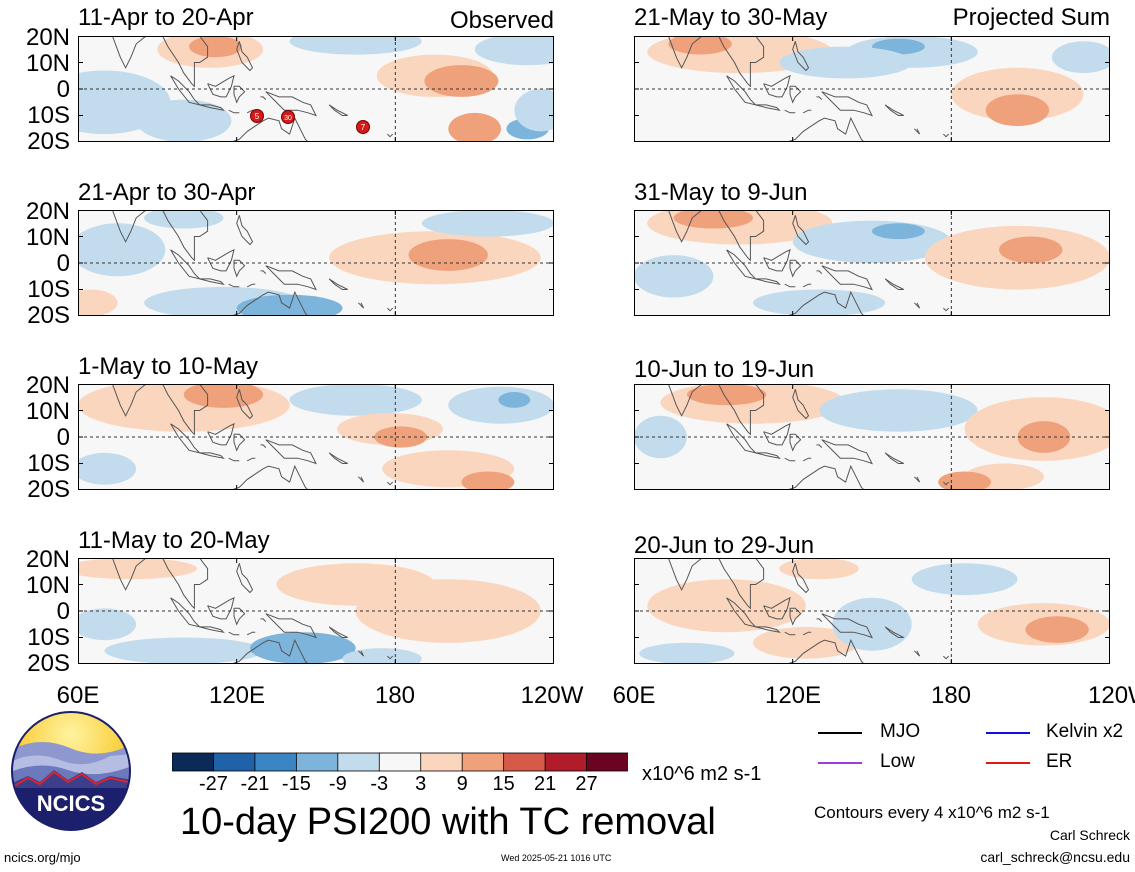 The image size is (1135, 872). Describe the element at coordinates (71, 771) in the screenshot. I see `ncics-logo: NCICS` at that location.